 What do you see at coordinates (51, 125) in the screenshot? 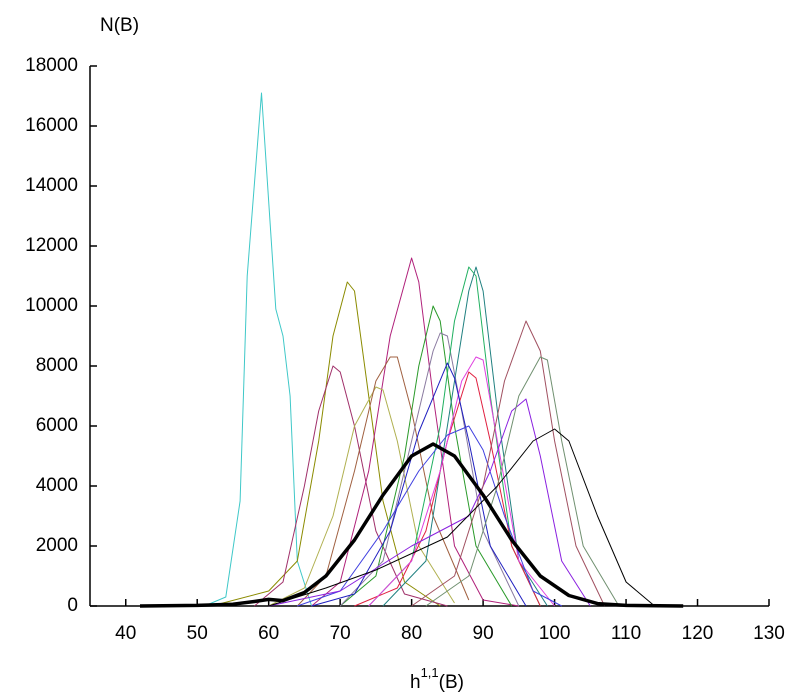
I see `y-tick-label: 16000` at bounding box center [51, 125].